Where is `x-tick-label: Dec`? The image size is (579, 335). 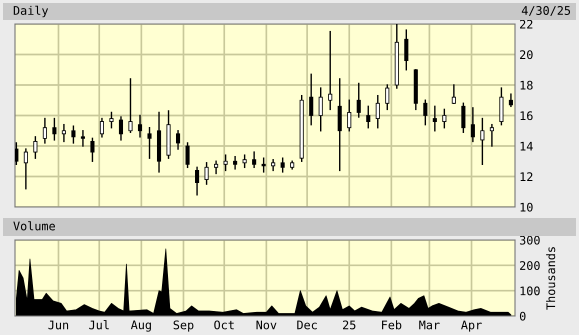 x-tick-label: Dec is located at coordinates (307, 325).